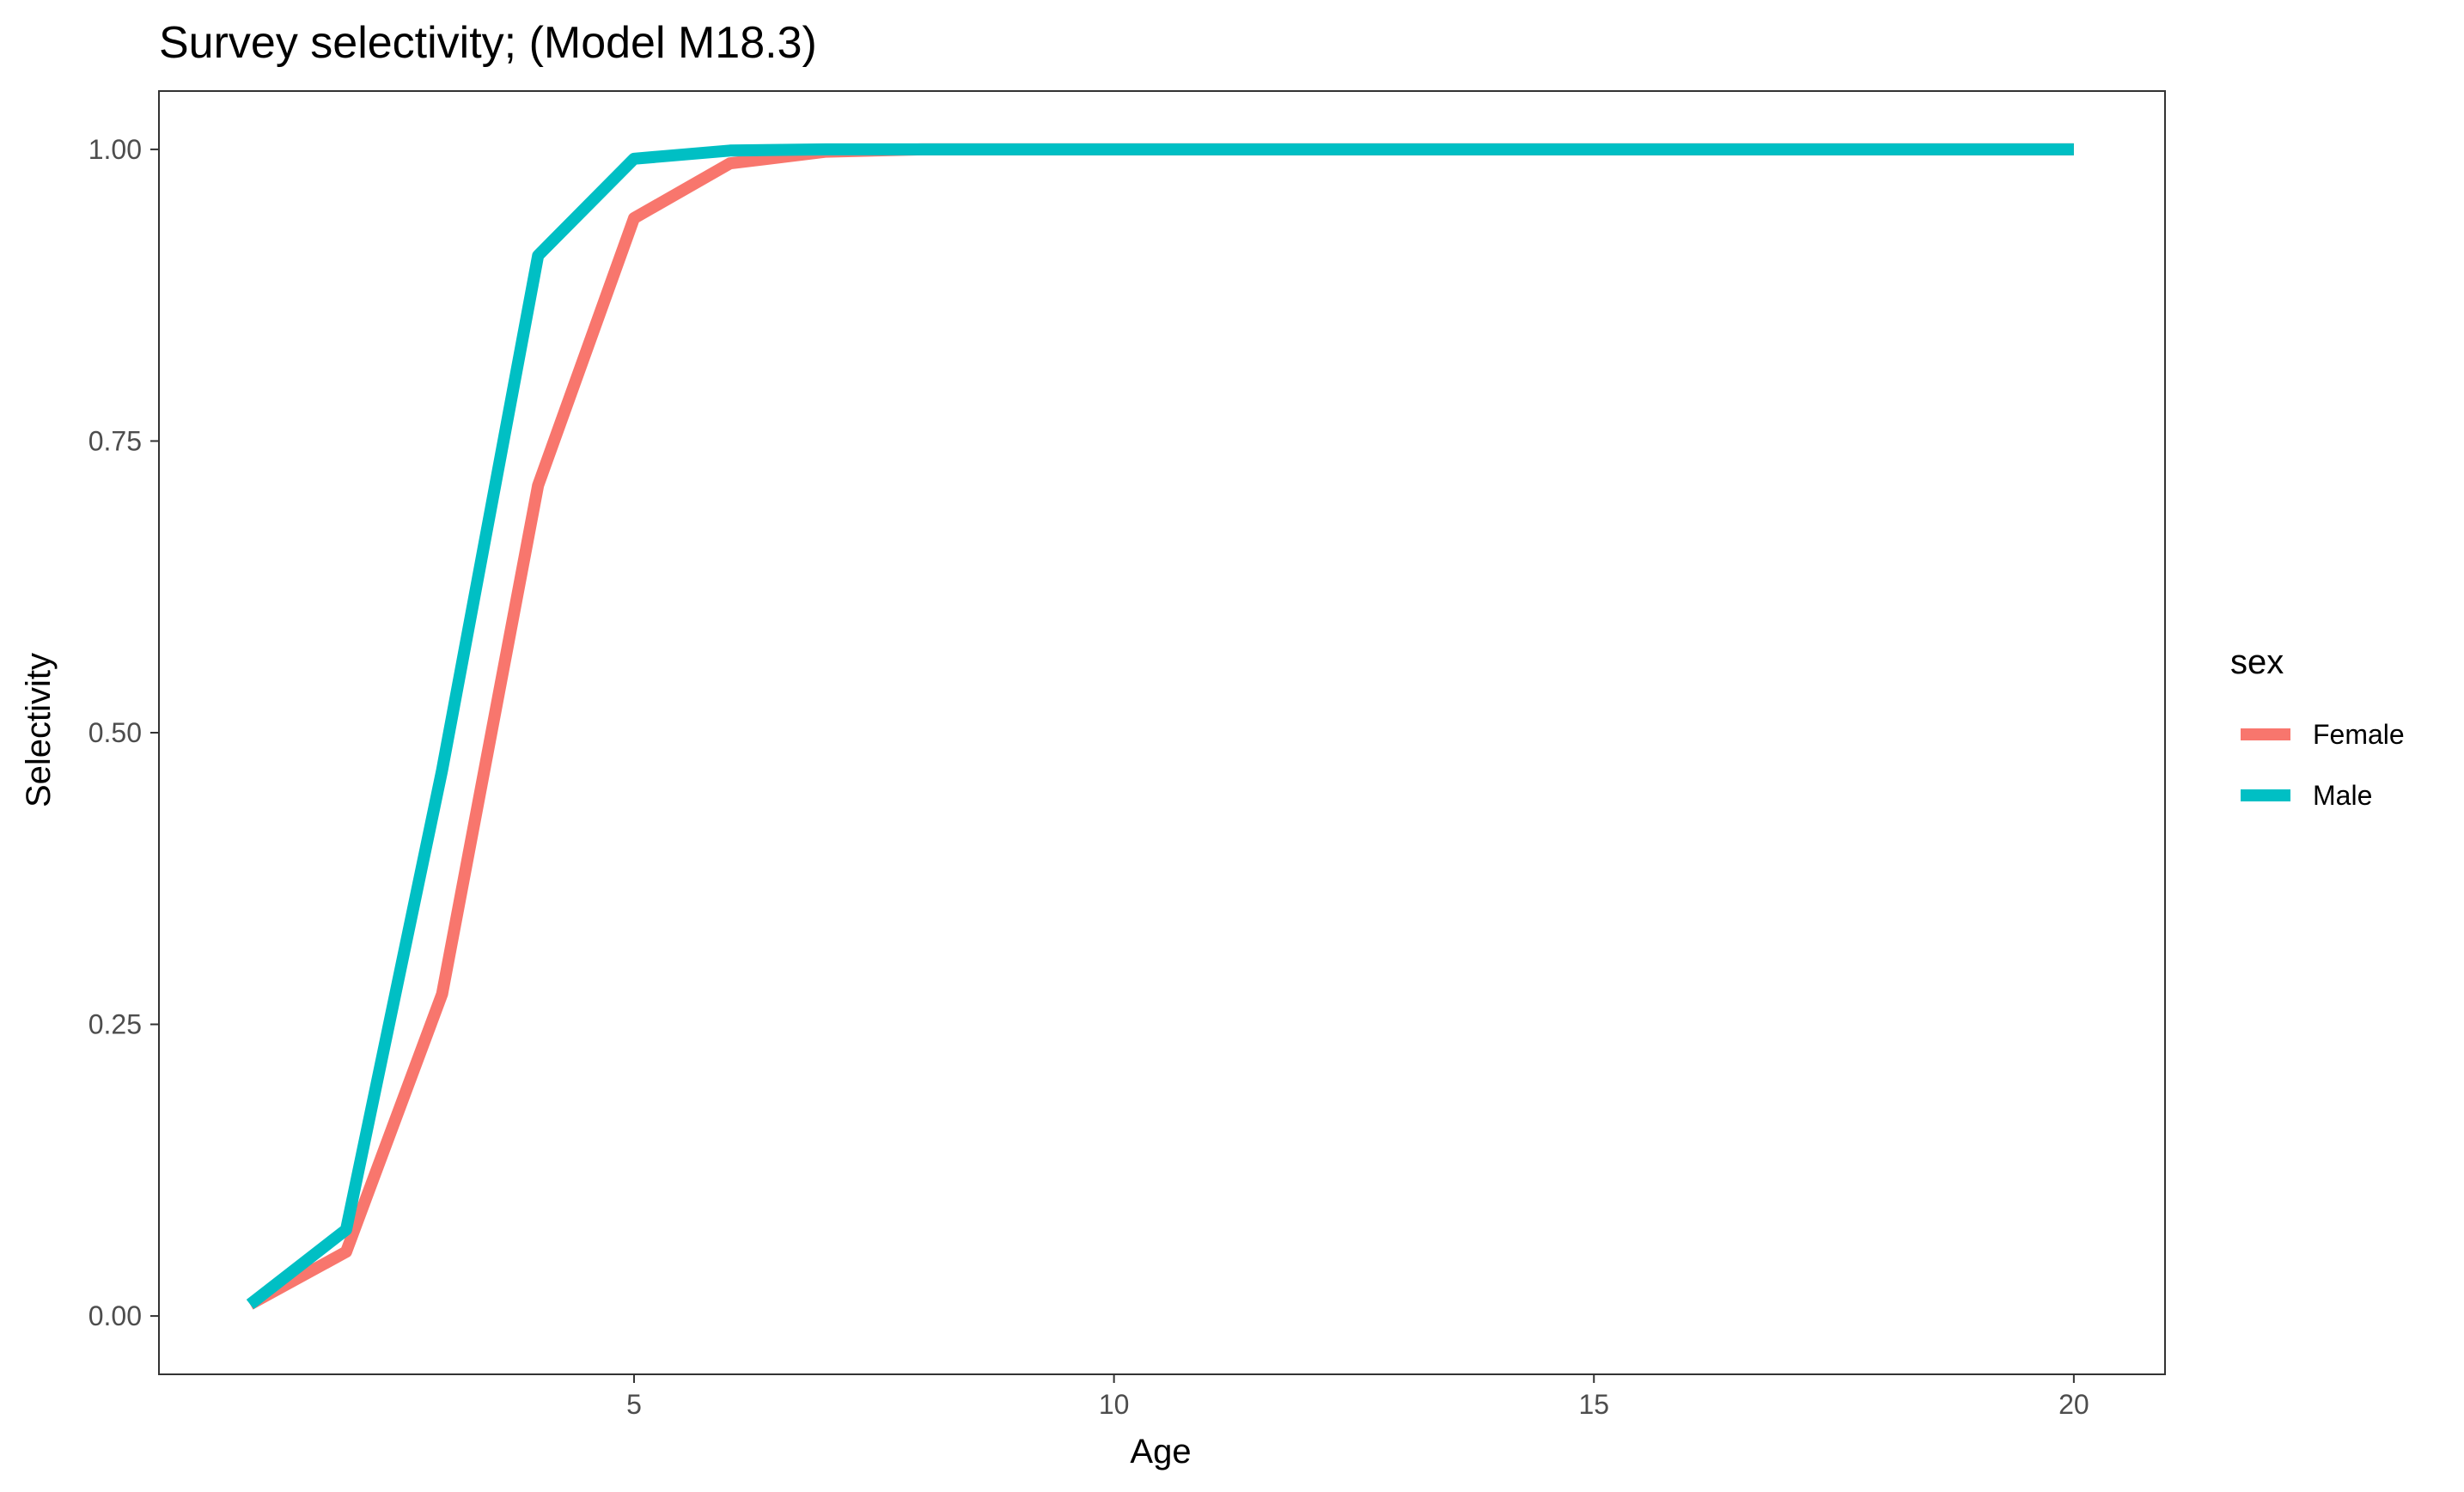 The width and height of the screenshot is (2464, 1492). What do you see at coordinates (2342, 795) in the screenshot?
I see `legend-label-male: Male` at bounding box center [2342, 795].